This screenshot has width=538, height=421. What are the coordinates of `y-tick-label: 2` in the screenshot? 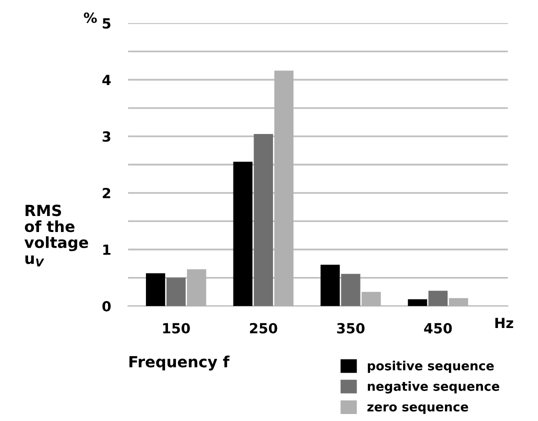 It's located at (106, 193).